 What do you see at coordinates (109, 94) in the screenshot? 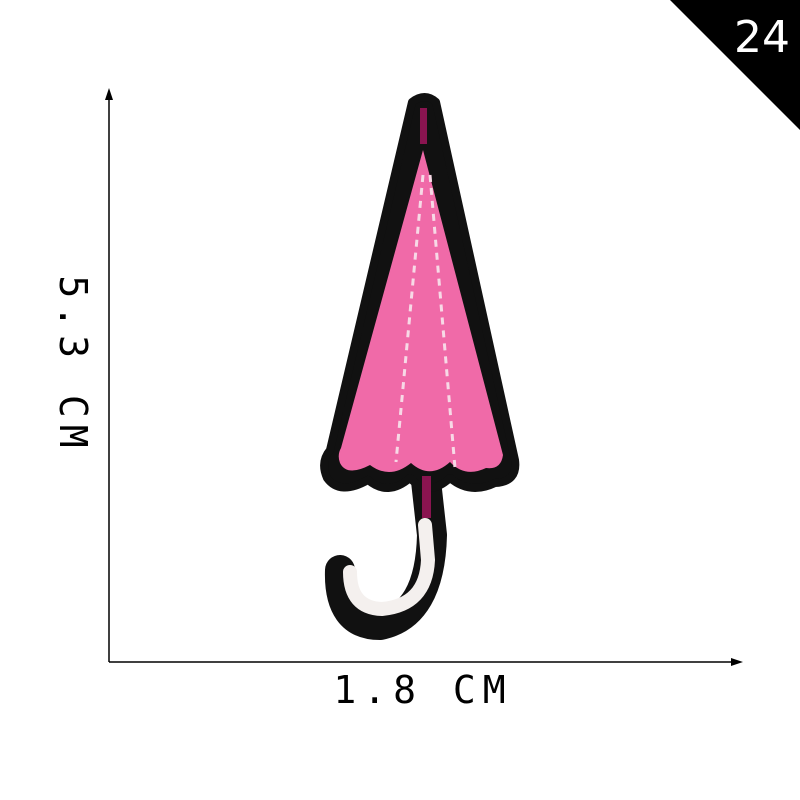
I see `vertical-arrow-head` at bounding box center [109, 94].